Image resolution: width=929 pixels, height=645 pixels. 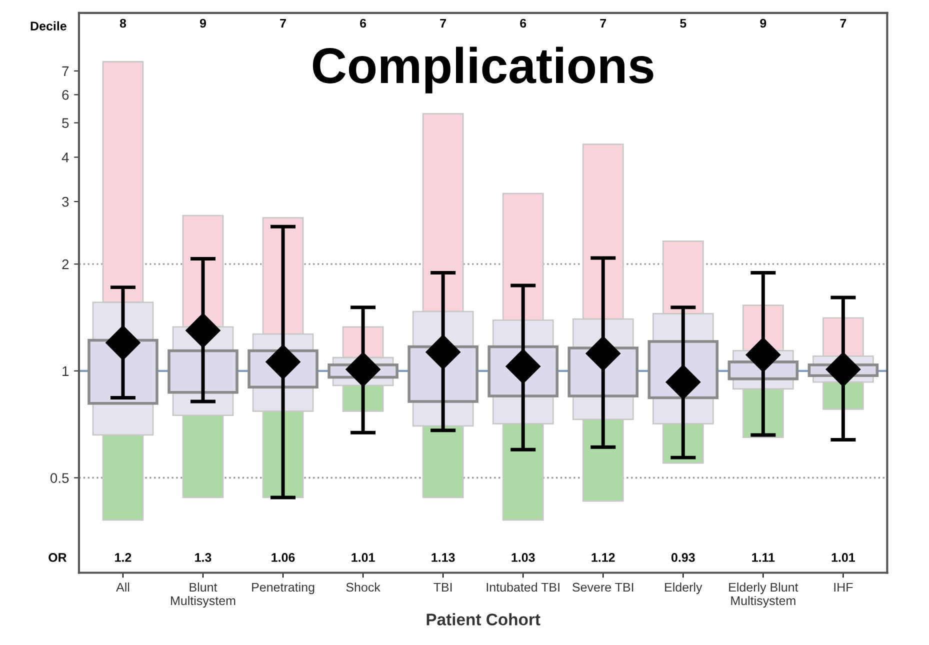 What do you see at coordinates (59, 478) in the screenshot?
I see `y-tick-label: 0.5` at bounding box center [59, 478].